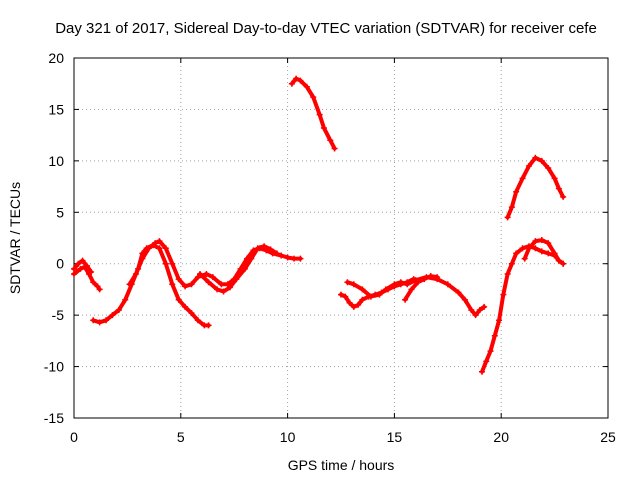 This screenshot has height=480, width=640. Describe the element at coordinates (54, 367) in the screenshot. I see `y-tick-label: -10` at that location.